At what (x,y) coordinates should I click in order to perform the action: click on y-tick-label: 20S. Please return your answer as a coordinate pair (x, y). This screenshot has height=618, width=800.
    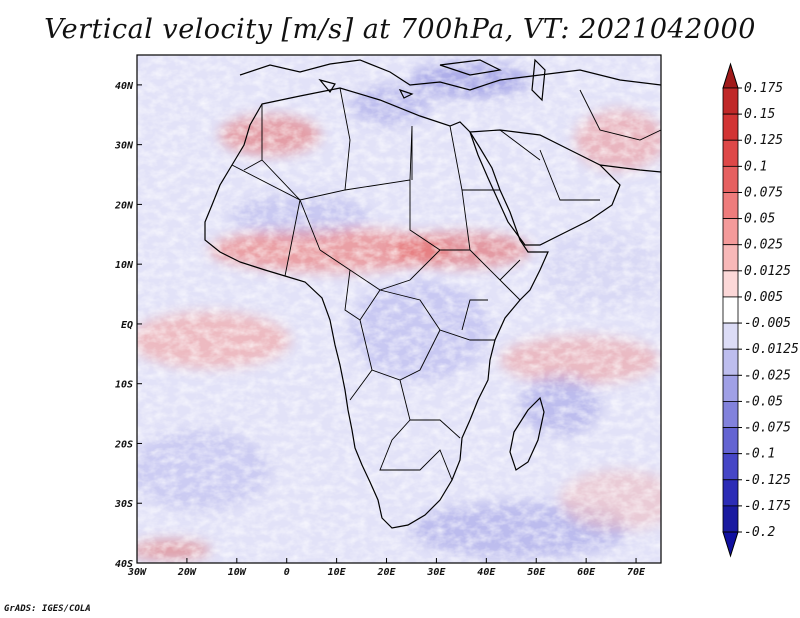
    Looking at the image, I should click on (123, 444).